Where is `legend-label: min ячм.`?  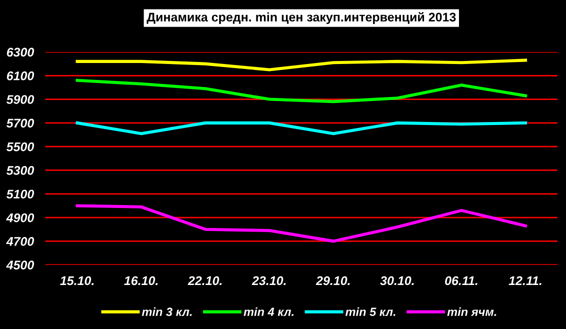 legend-label: min ячм. is located at coordinates (471, 311).